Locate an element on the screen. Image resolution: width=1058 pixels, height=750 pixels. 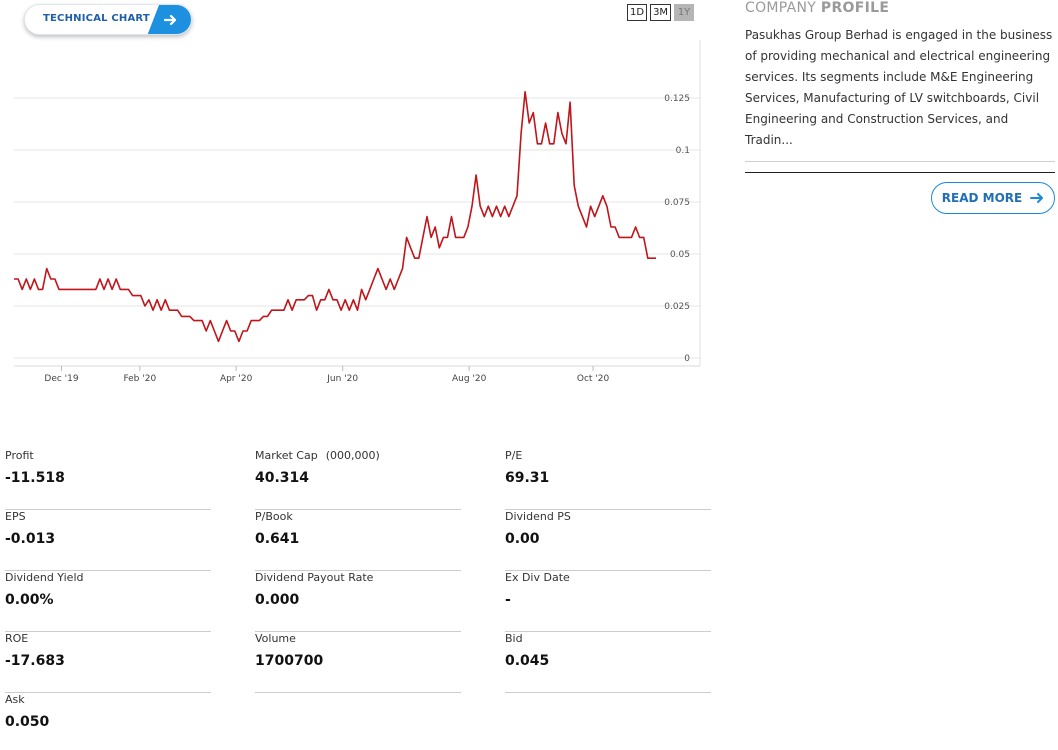
x-tick-label: Apr '20 is located at coordinates (236, 379).